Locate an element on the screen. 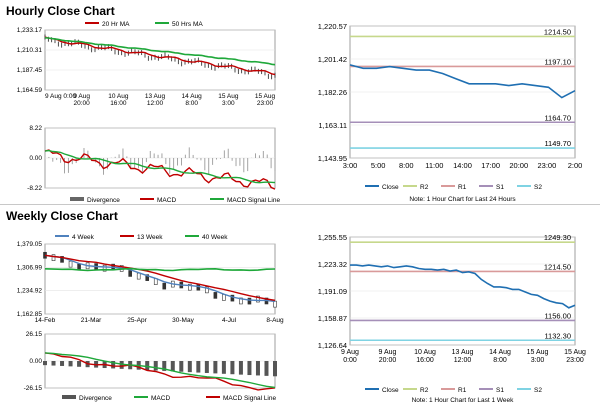 The image size is (600, 413). weekly-macd-line is located at coordinates (160, 371).